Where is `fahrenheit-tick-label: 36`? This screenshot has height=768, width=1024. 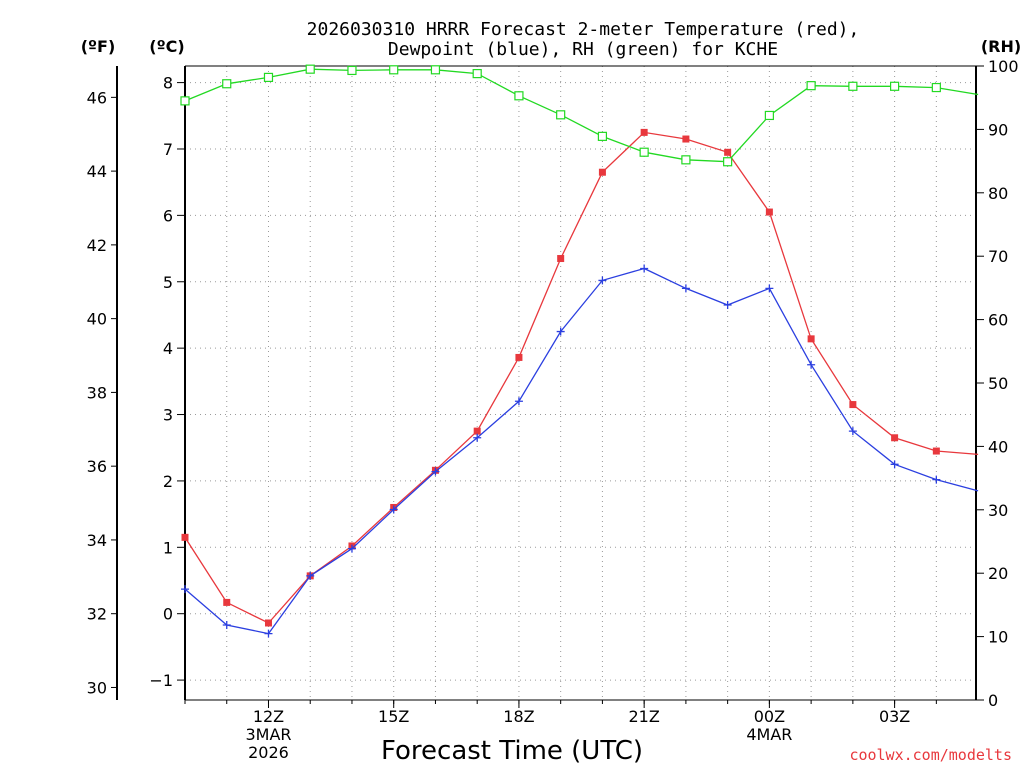 fahrenheit-tick-label: 36 is located at coordinates (97, 466).